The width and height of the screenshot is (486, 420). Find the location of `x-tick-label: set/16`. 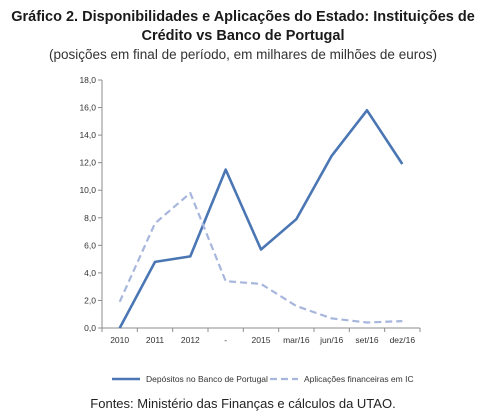

x-tick-label: set/16 is located at coordinates (366, 340).